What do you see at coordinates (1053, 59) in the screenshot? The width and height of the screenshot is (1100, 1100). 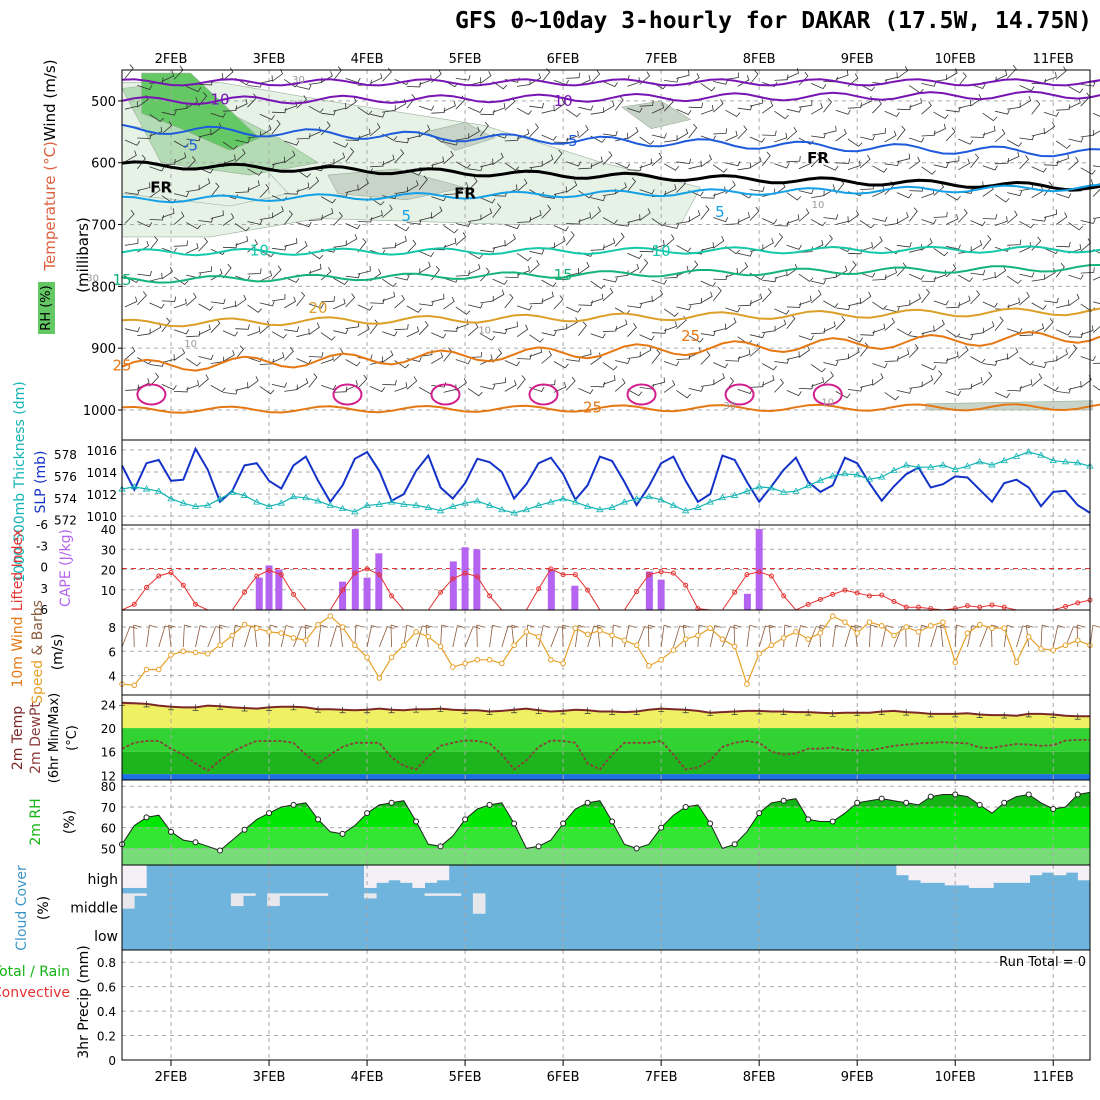 I see `top-date-tick: 11FEB` at bounding box center [1053, 59].